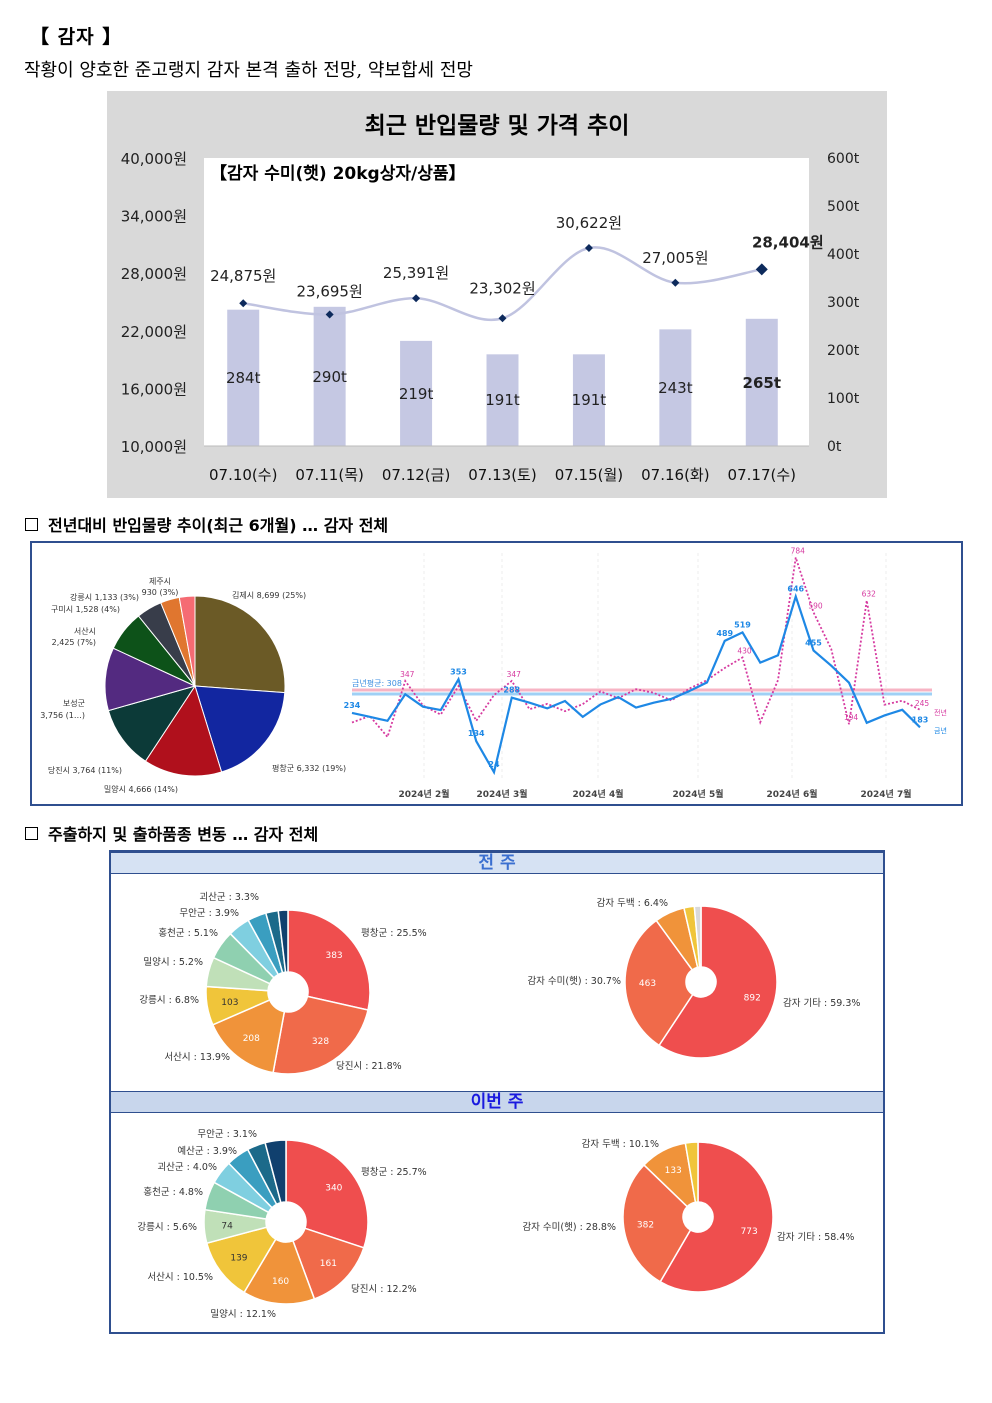 This screenshot has height=1403, width=992. What do you see at coordinates (218, 525) in the screenshot?
I see `trend-section-label: 전년대비 반입물량 추이(최근 6개월) … 감자 전체` at bounding box center [218, 525].